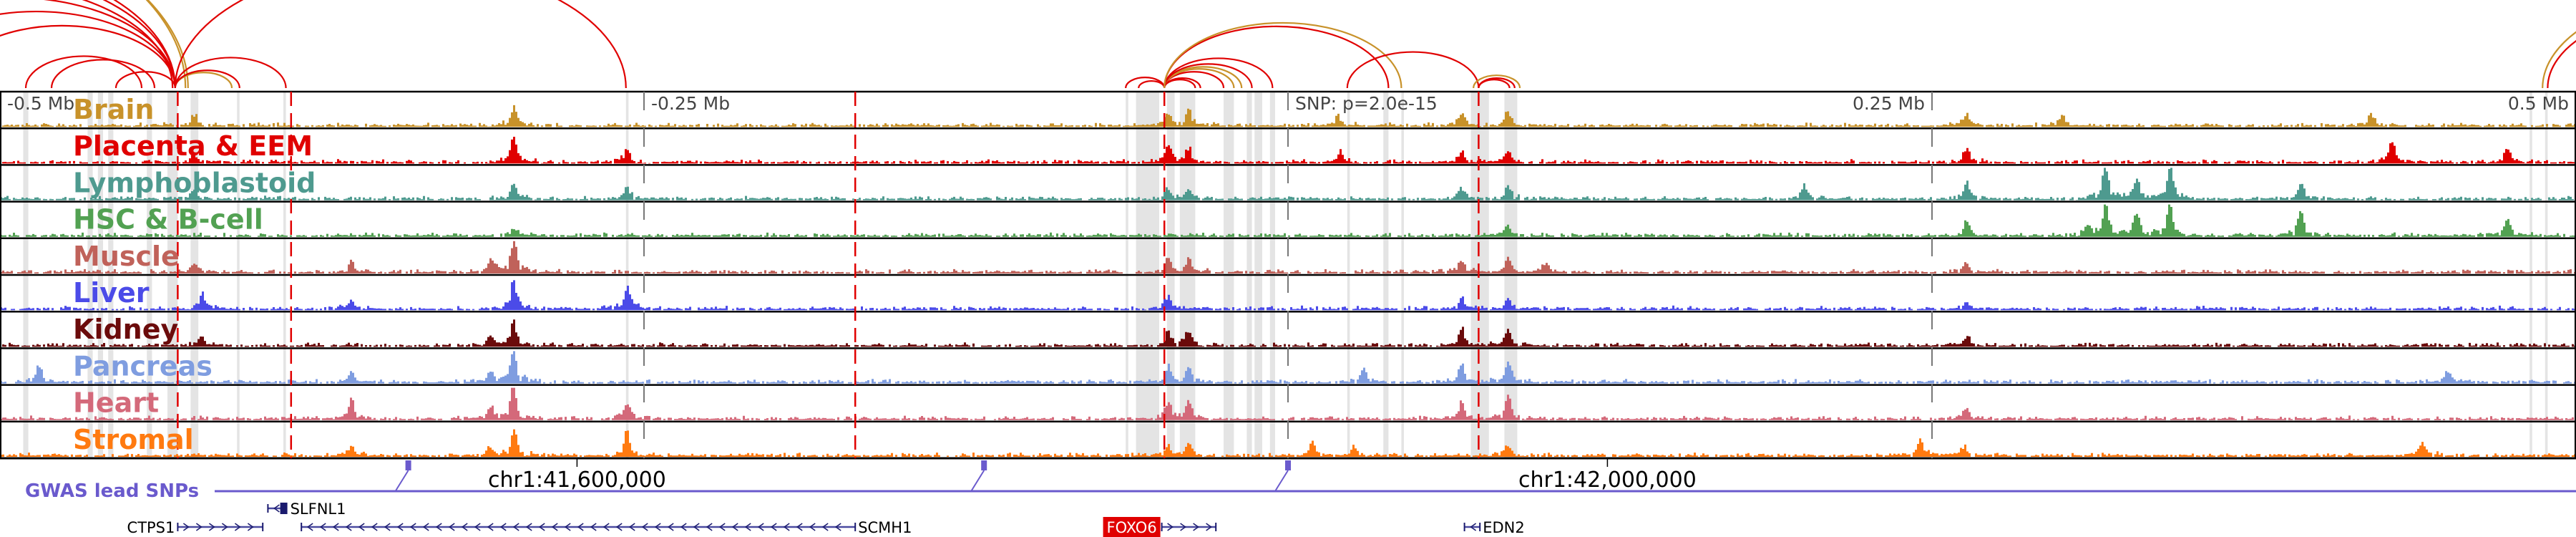 The height and width of the screenshot is (537, 2576). What do you see at coordinates (1889, 103) in the screenshot?
I see `scale-label: 0.25 Mb` at bounding box center [1889, 103].